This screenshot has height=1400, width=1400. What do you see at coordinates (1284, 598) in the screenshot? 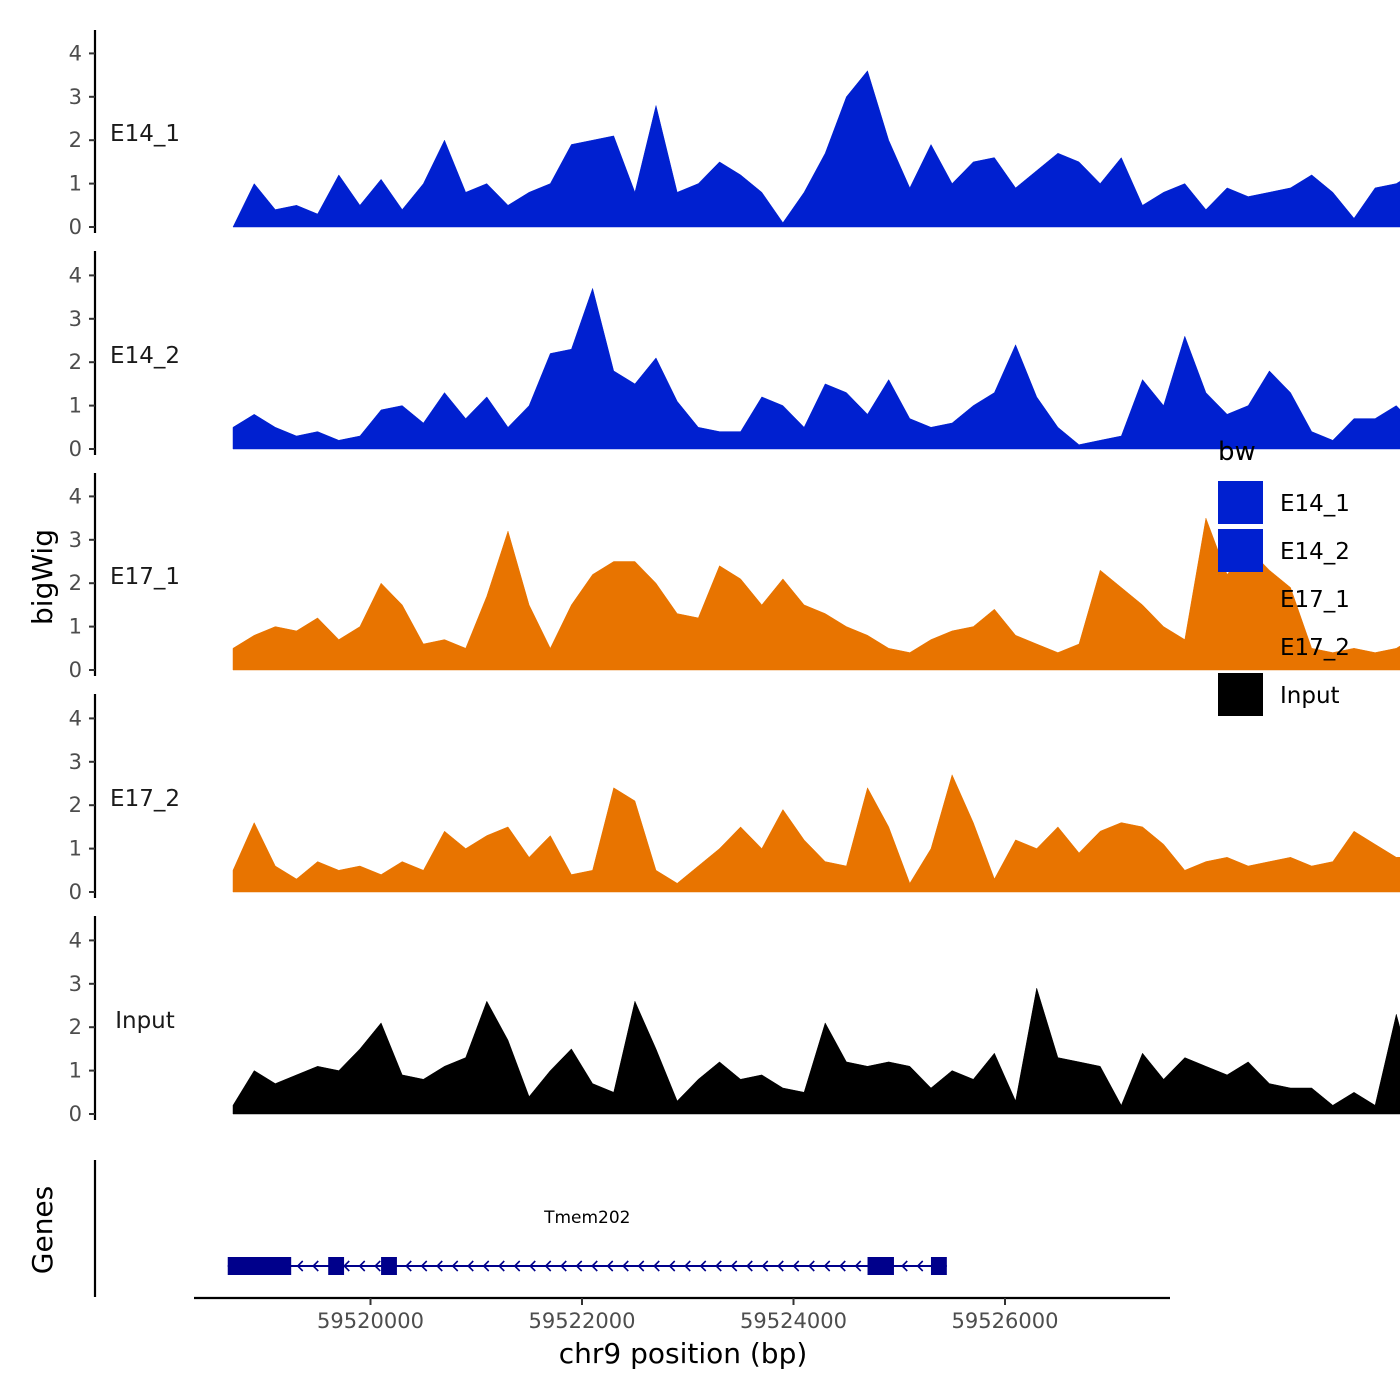
I see `legend-entry-e17-1: E17_1` at bounding box center [1284, 598].